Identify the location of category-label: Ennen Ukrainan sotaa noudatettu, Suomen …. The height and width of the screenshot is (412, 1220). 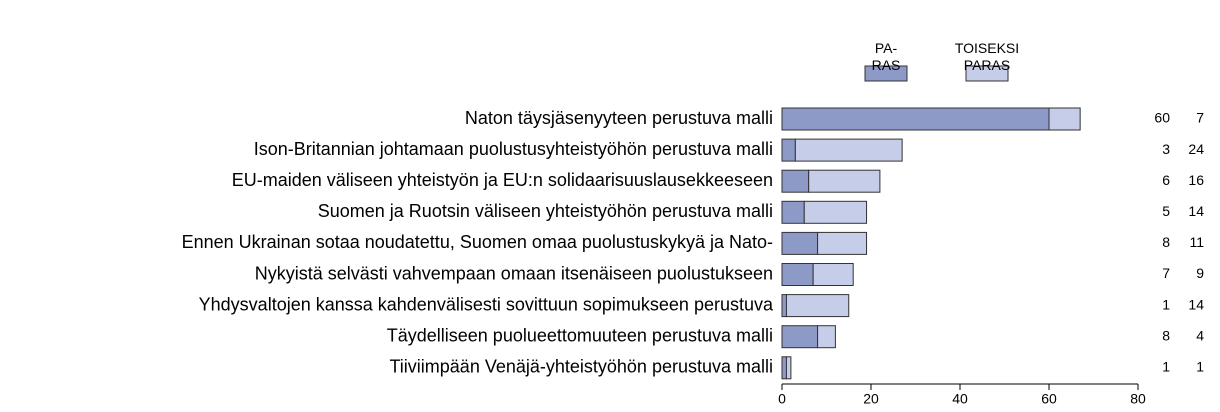
(477, 242).